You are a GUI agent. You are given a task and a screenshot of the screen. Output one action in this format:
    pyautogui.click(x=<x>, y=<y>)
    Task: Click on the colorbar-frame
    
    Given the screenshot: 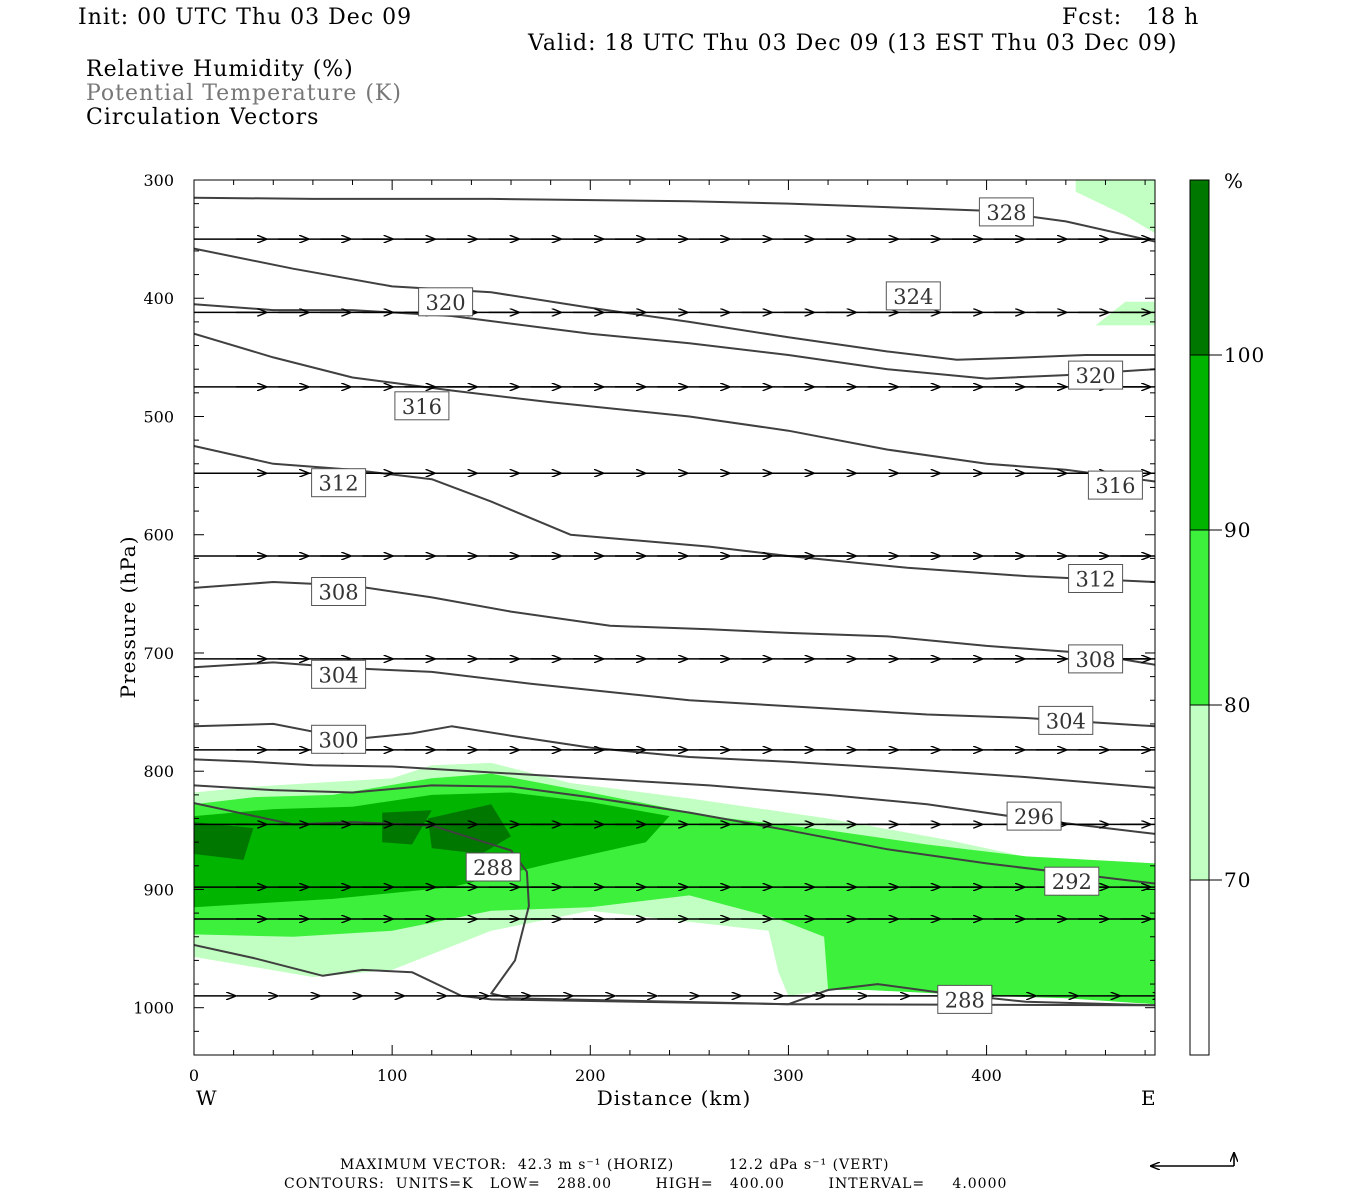 What is the action you would take?
    pyautogui.click(x=1199, y=617)
    